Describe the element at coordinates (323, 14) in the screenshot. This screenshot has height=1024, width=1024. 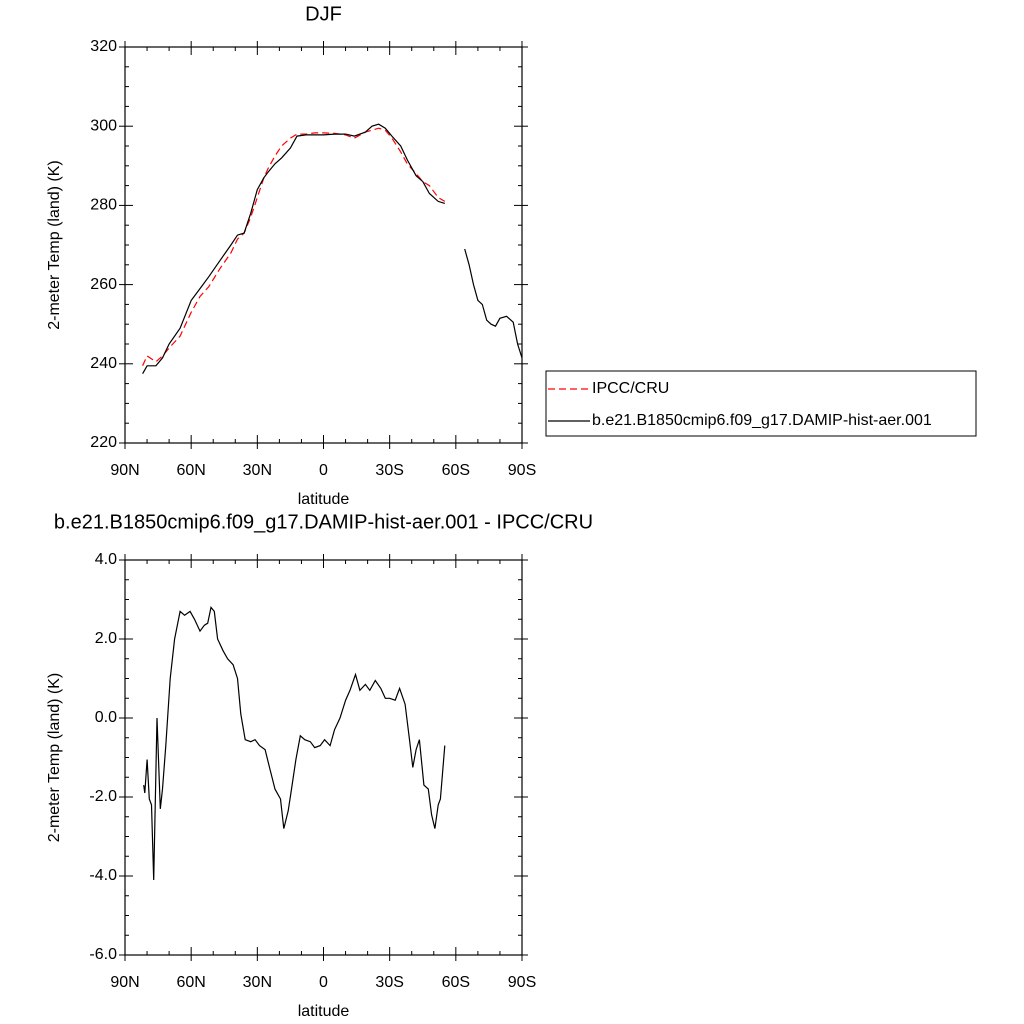
I see `chart-title: DJF` at that location.